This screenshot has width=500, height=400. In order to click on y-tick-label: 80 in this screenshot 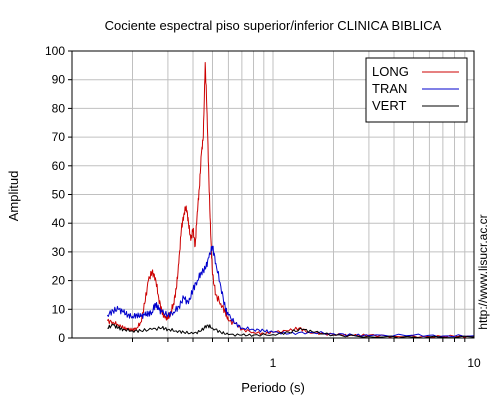, I will do `click(59, 108)`.